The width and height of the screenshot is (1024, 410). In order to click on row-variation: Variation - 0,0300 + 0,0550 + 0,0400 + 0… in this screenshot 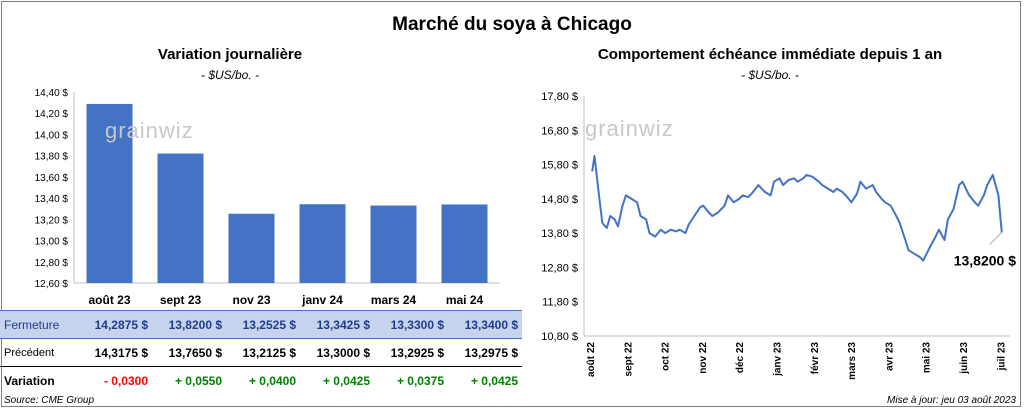, I will do `click(261, 381)`.